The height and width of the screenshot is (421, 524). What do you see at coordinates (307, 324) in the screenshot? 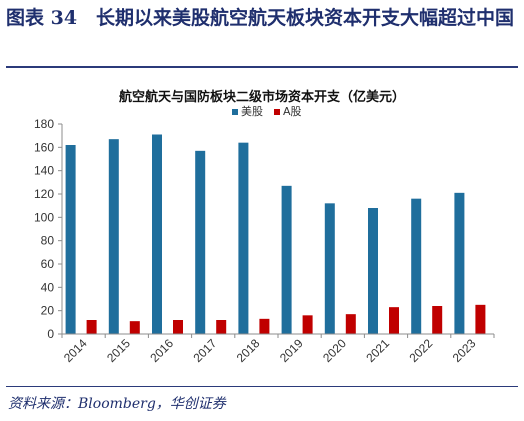
I see `bar-A股-2019` at bounding box center [307, 324].